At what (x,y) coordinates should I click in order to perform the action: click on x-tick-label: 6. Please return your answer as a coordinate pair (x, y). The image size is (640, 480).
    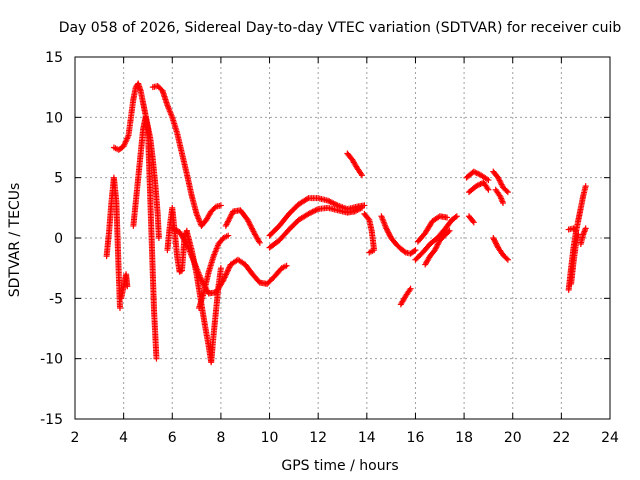
    Looking at the image, I should click on (172, 438).